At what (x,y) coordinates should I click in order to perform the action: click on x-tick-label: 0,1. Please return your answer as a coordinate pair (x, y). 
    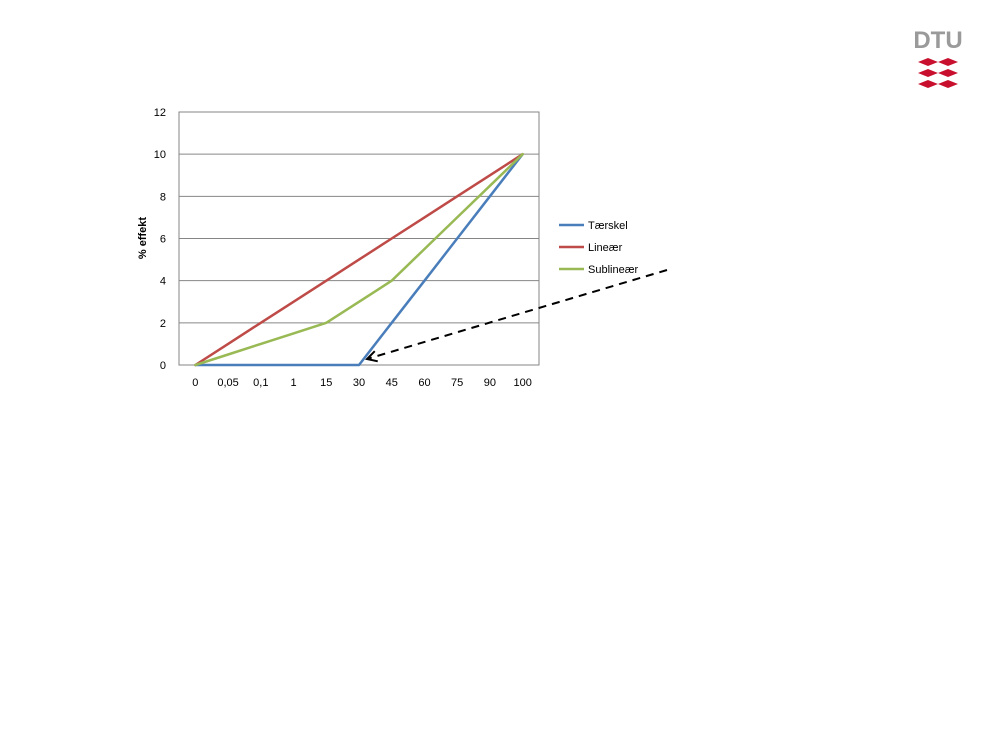
    Looking at the image, I should click on (260, 383).